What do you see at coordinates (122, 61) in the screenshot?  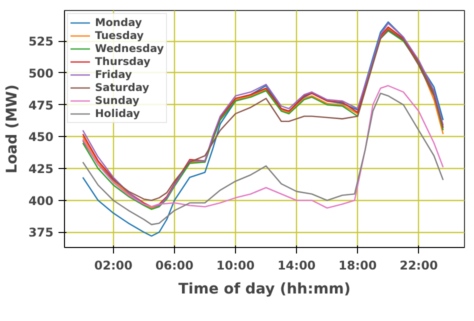 I see `legend-label: Thursday` at bounding box center [122, 61].